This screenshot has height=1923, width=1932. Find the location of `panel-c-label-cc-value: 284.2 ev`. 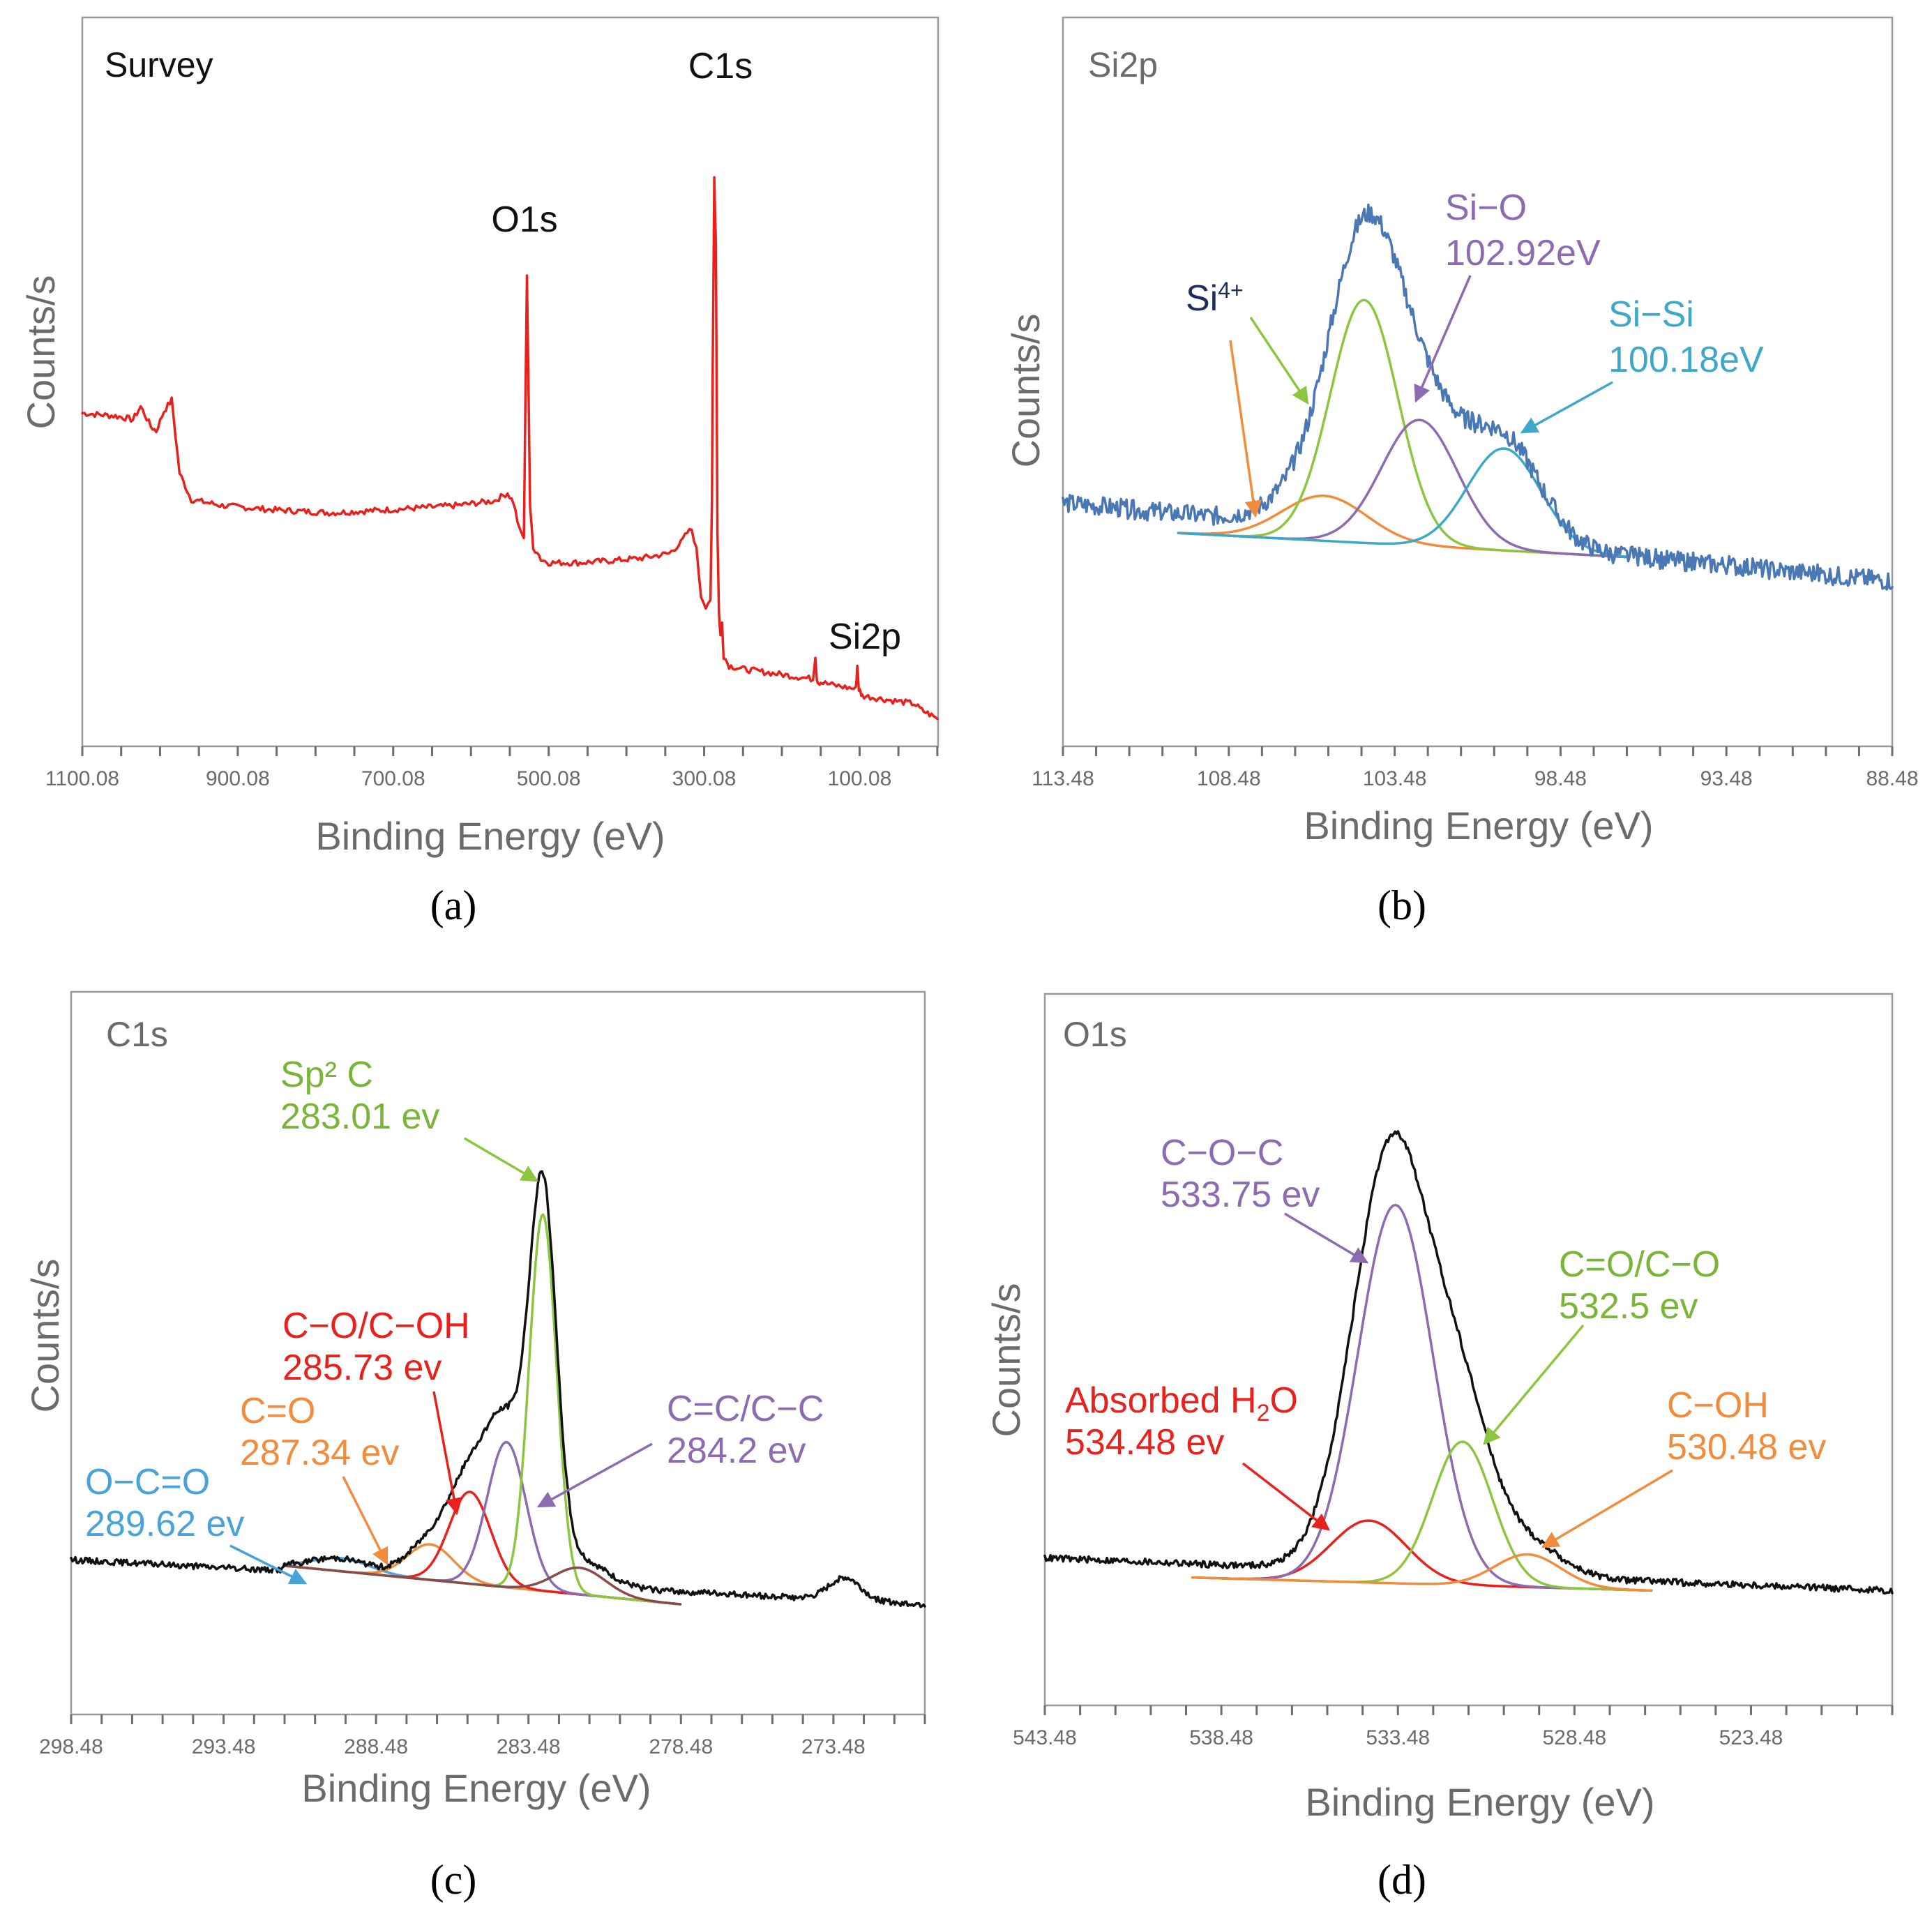

panel-c-label-cc-value: 284.2 ev is located at coordinates (736, 1451).